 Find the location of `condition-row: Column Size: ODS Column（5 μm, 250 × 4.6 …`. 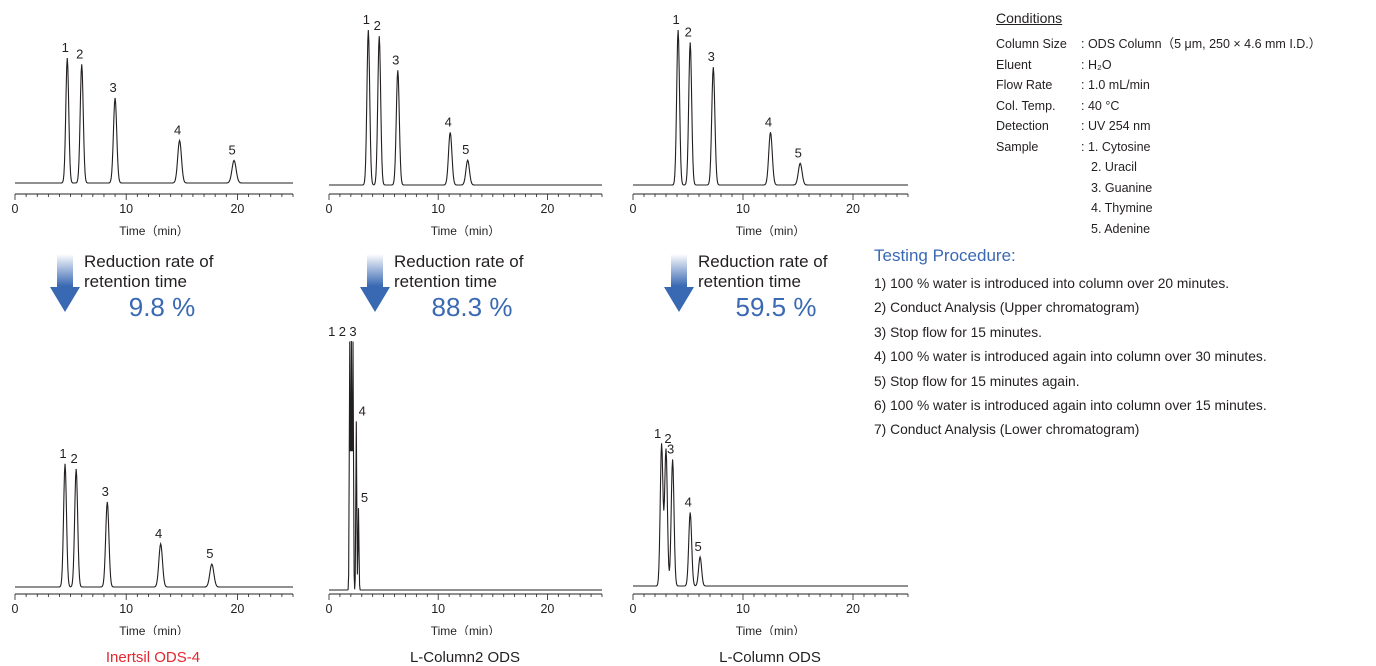

condition-row: Column Size: ODS Column（5 μm, 250 × 4.6 … is located at coordinates (1158, 44).